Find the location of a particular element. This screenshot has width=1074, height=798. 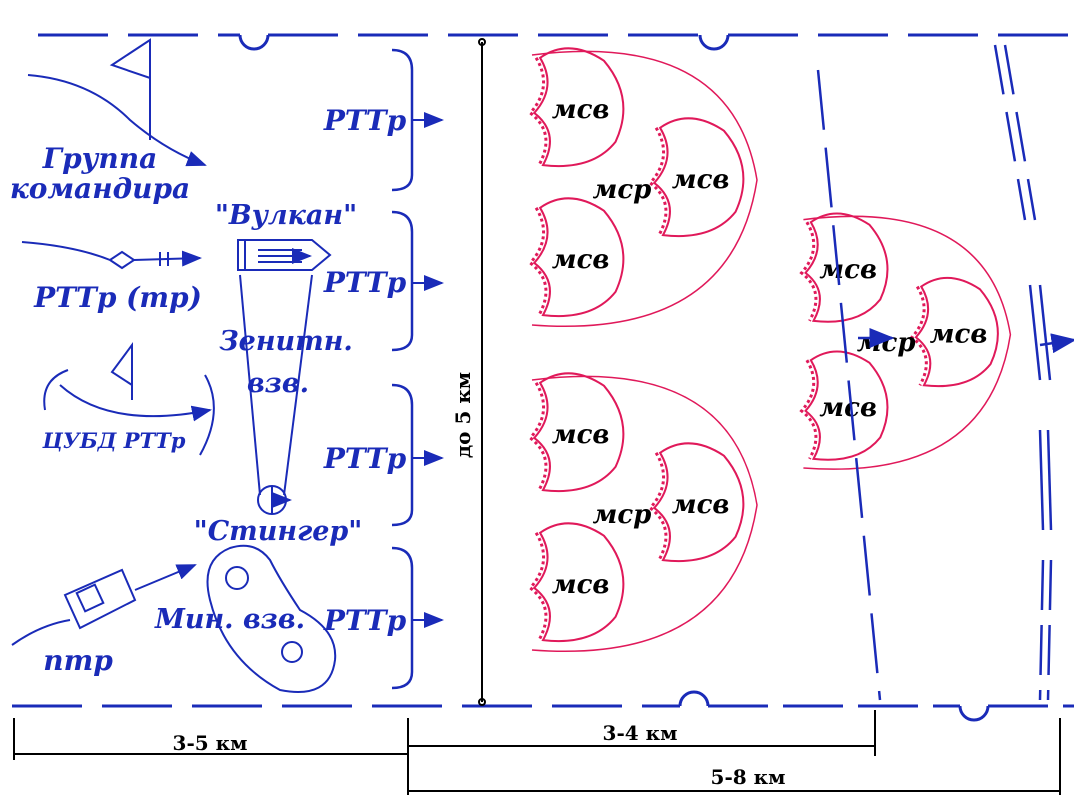

rttr-arrows is located at coordinates (428, 370).